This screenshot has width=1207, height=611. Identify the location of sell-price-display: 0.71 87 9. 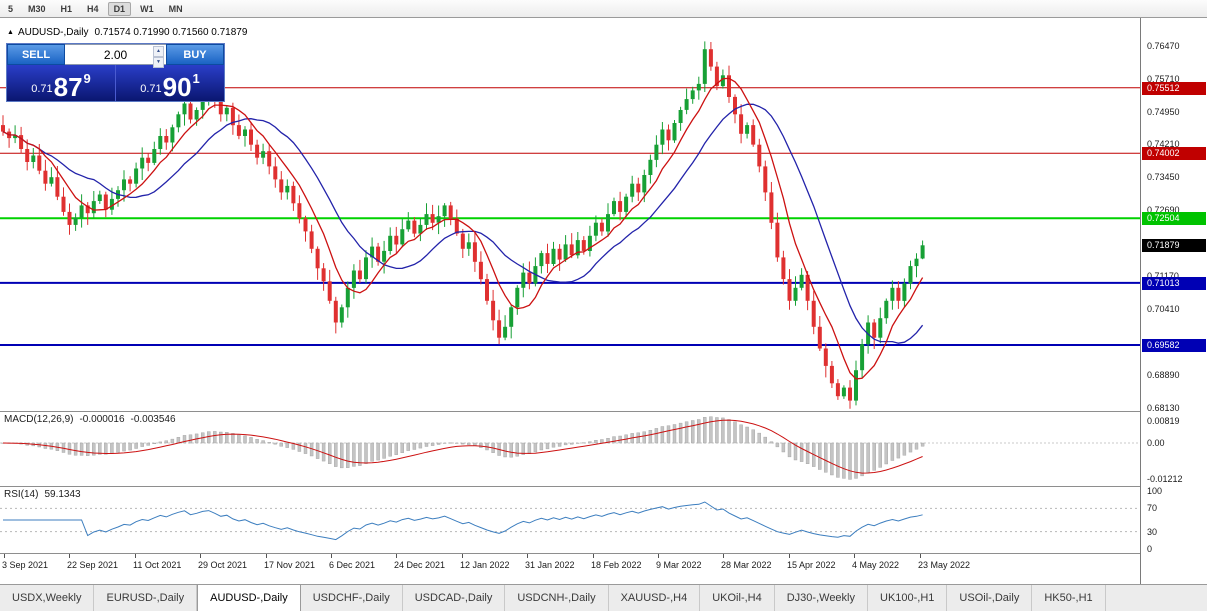
(61, 83).